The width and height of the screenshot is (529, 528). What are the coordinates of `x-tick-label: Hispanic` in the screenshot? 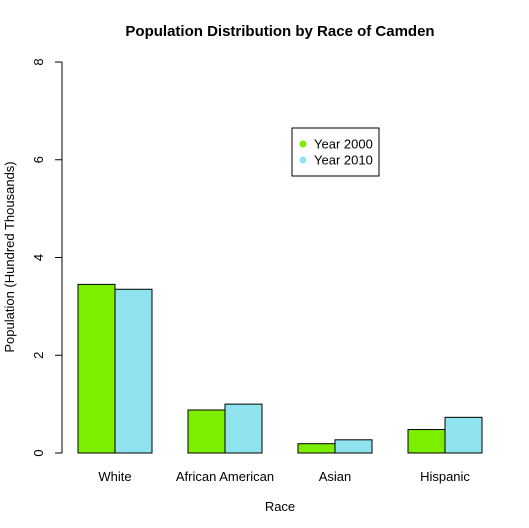 It's located at (445, 476).